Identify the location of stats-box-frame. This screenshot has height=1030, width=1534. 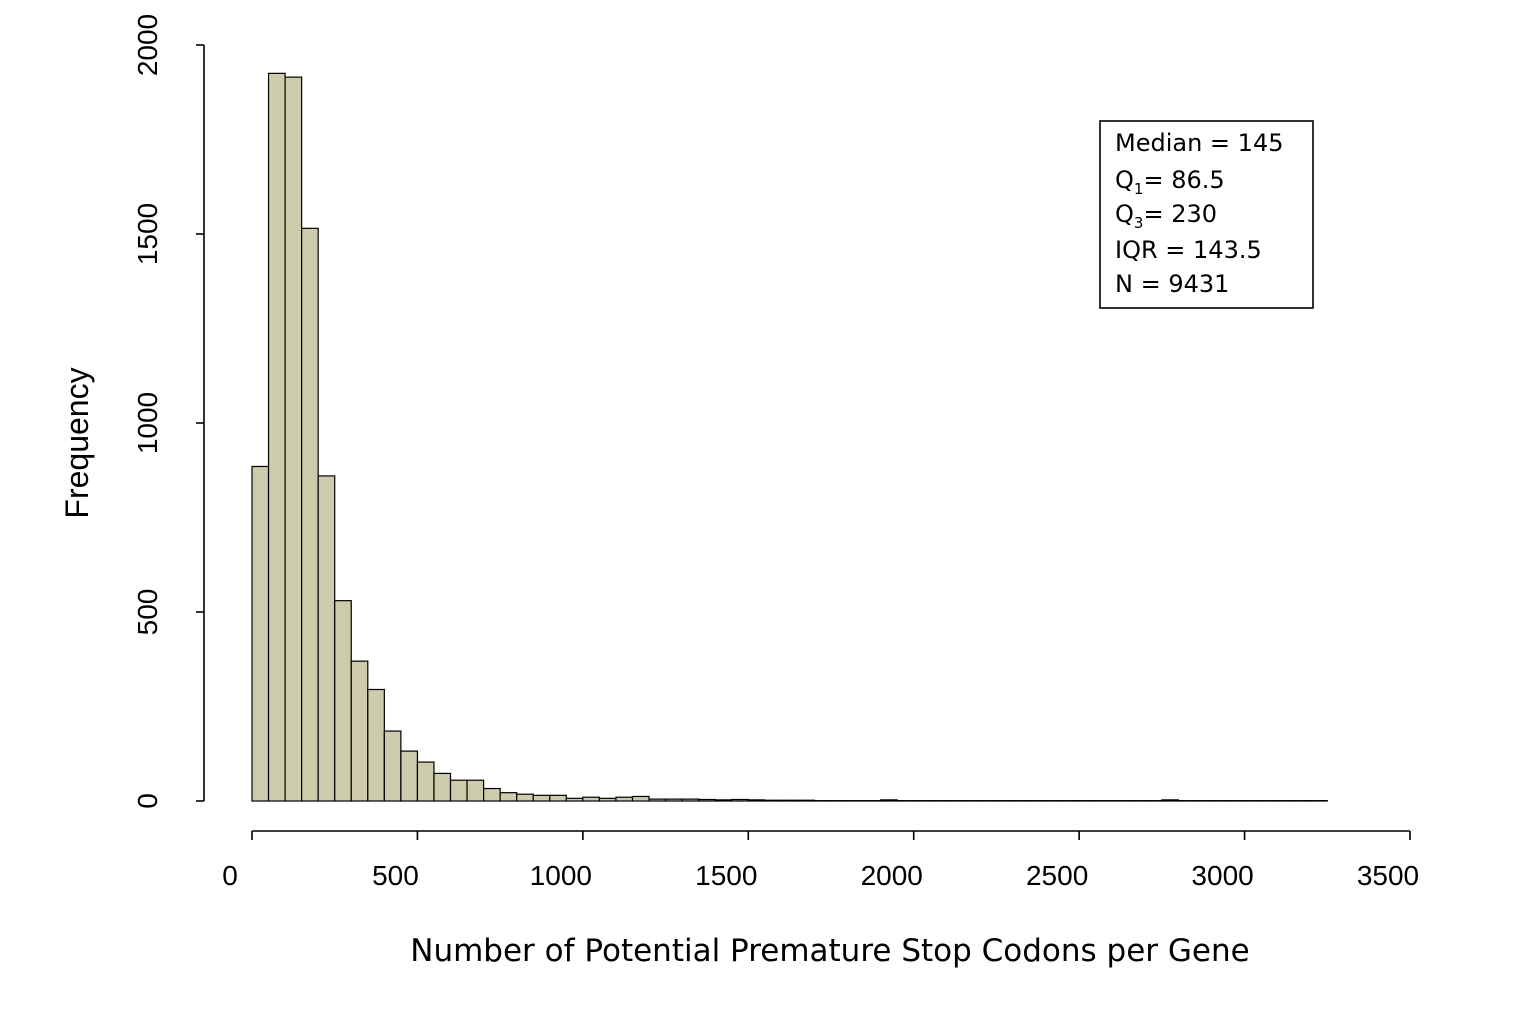
(1206, 214).